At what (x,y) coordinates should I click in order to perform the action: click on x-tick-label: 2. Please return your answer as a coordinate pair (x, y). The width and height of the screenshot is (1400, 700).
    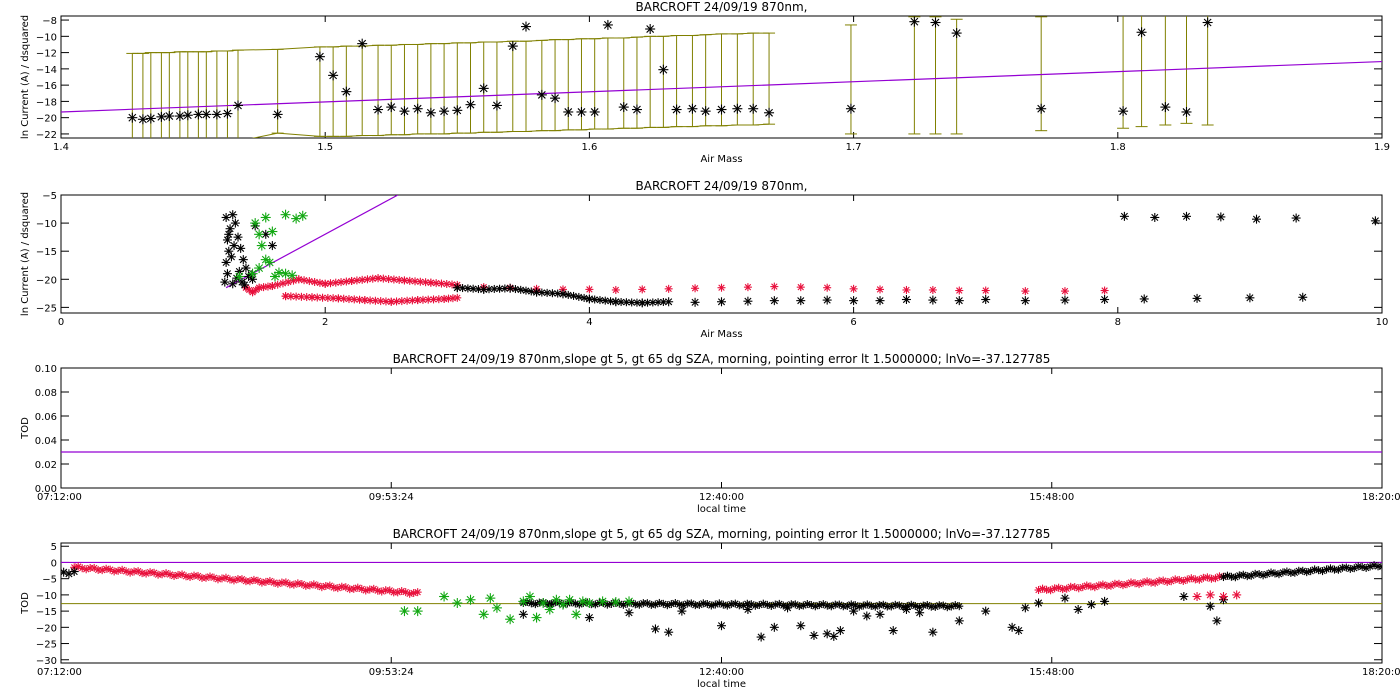
    Looking at the image, I should click on (325, 322).